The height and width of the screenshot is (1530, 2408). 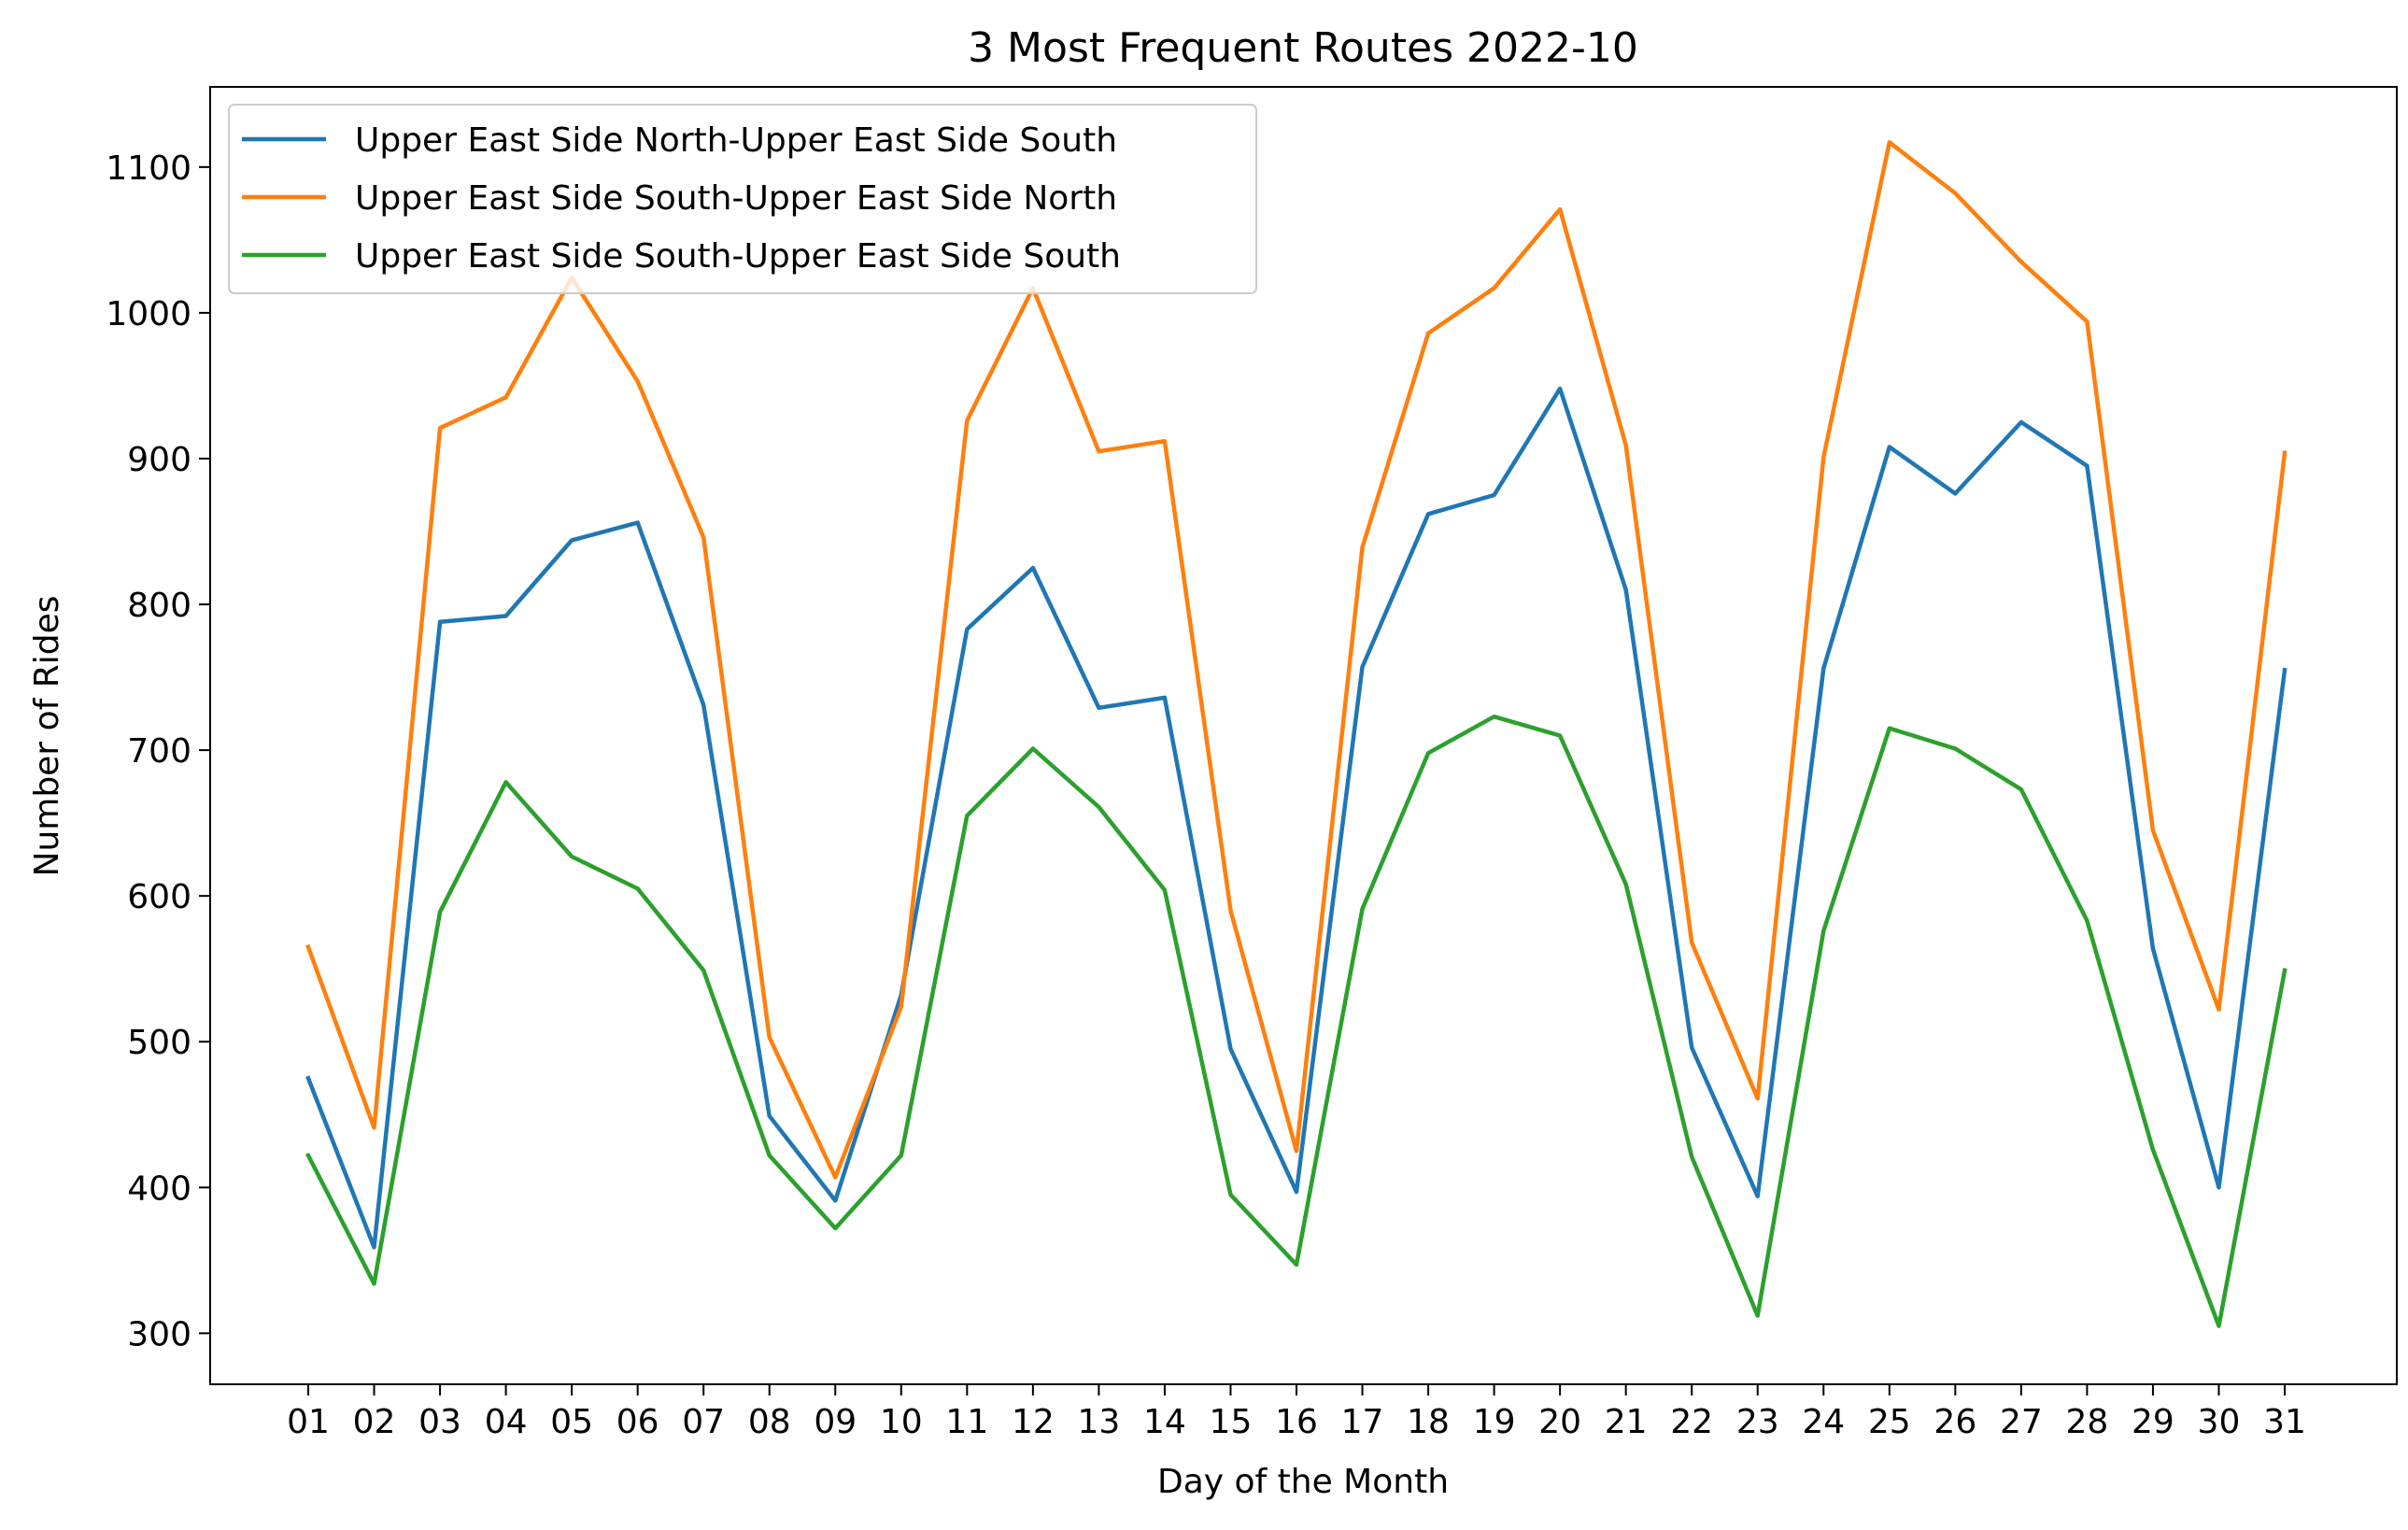 What do you see at coordinates (439, 1422) in the screenshot?
I see `x-tick-label: 03` at bounding box center [439, 1422].